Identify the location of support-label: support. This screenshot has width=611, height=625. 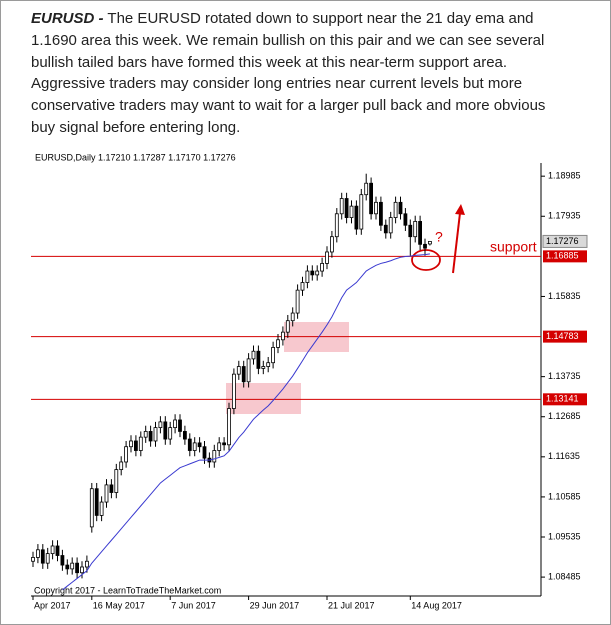
(513, 247).